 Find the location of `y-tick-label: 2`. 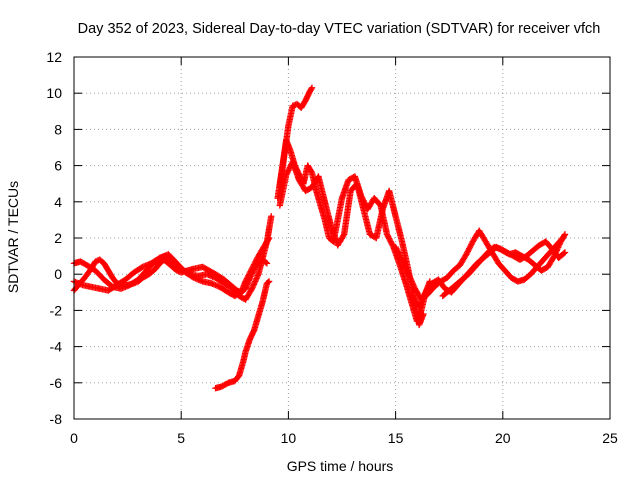

y-tick-label: 2 is located at coordinates (58, 238).